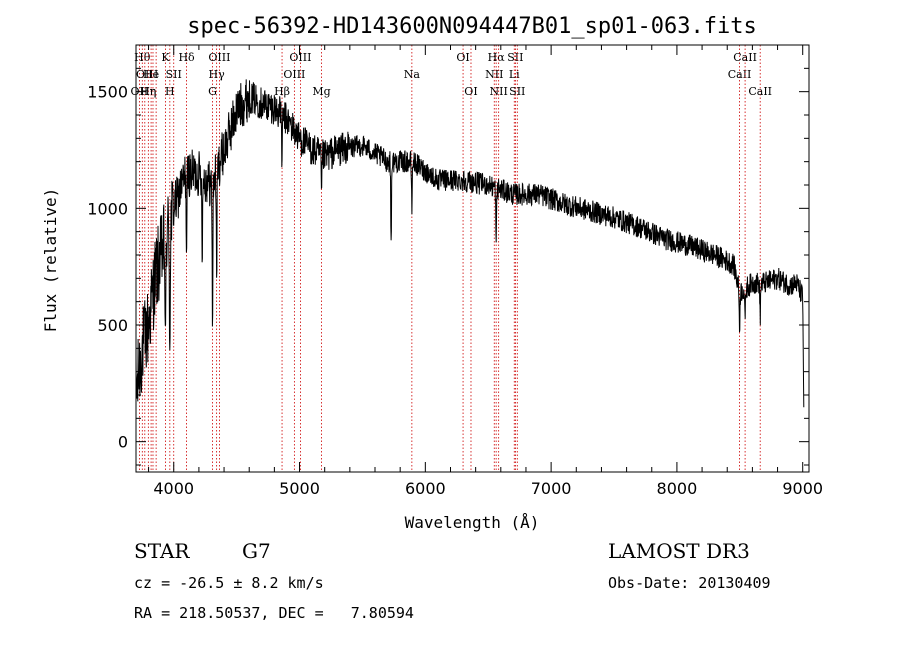 This screenshot has width=900, height=649. What do you see at coordinates (299, 488) in the screenshot?
I see `x-tick-label: 5000` at bounding box center [299, 488].